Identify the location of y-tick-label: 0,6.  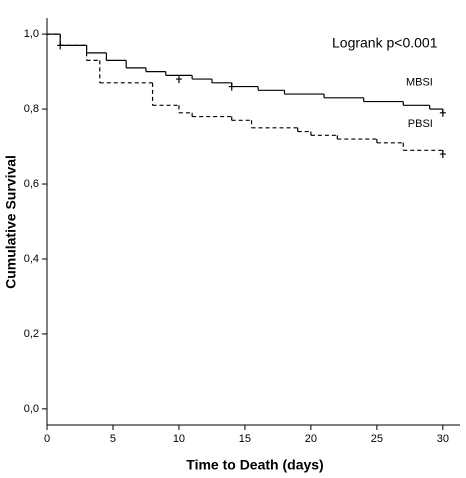
(31, 184).